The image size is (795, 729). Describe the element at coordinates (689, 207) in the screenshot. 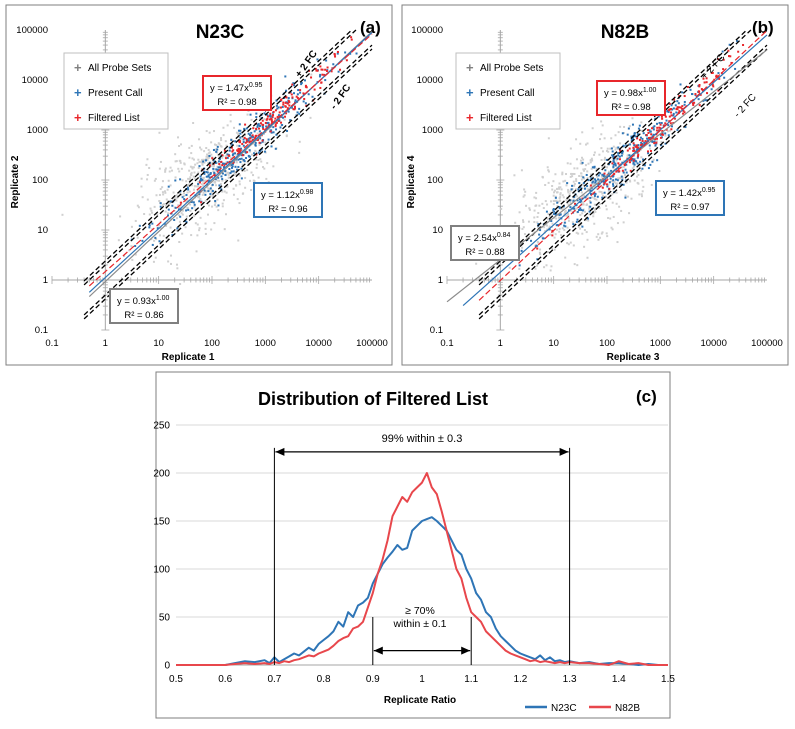

I see `panel-b-eq-present-r2: R² = 0.97` at that location.